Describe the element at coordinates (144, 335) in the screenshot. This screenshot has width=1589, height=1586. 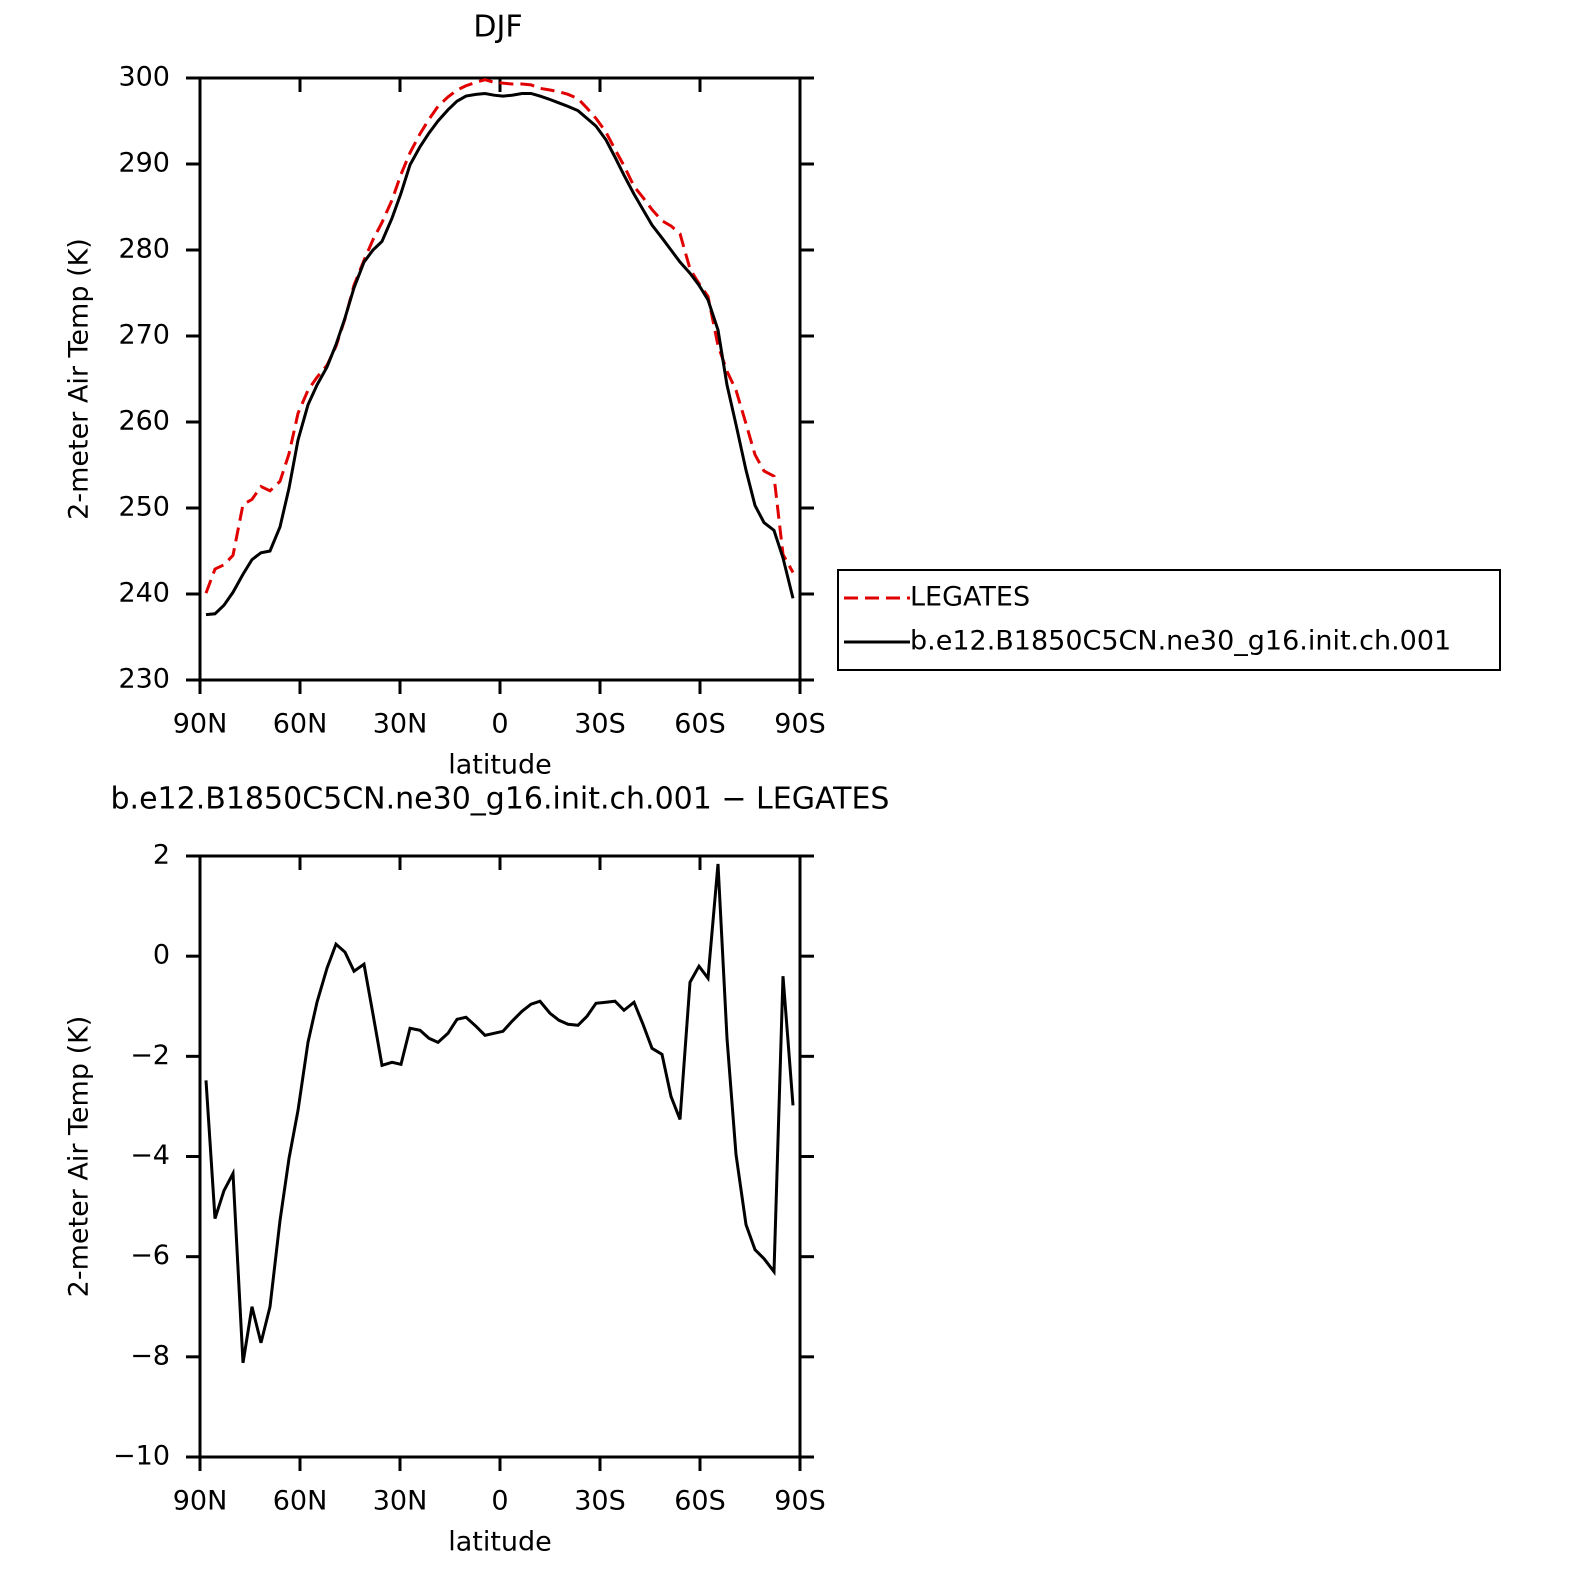
I see `y-tick-label: 270` at that location.